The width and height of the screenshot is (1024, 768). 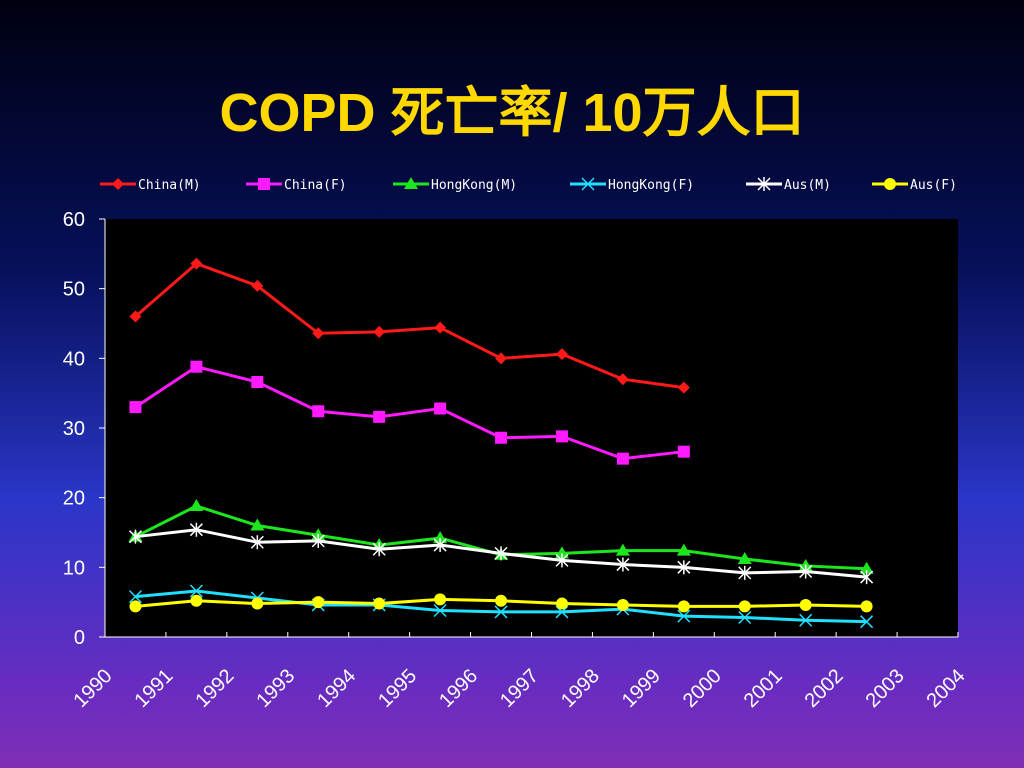 I want to click on x-tick-label: 2002, so click(x=824, y=688).